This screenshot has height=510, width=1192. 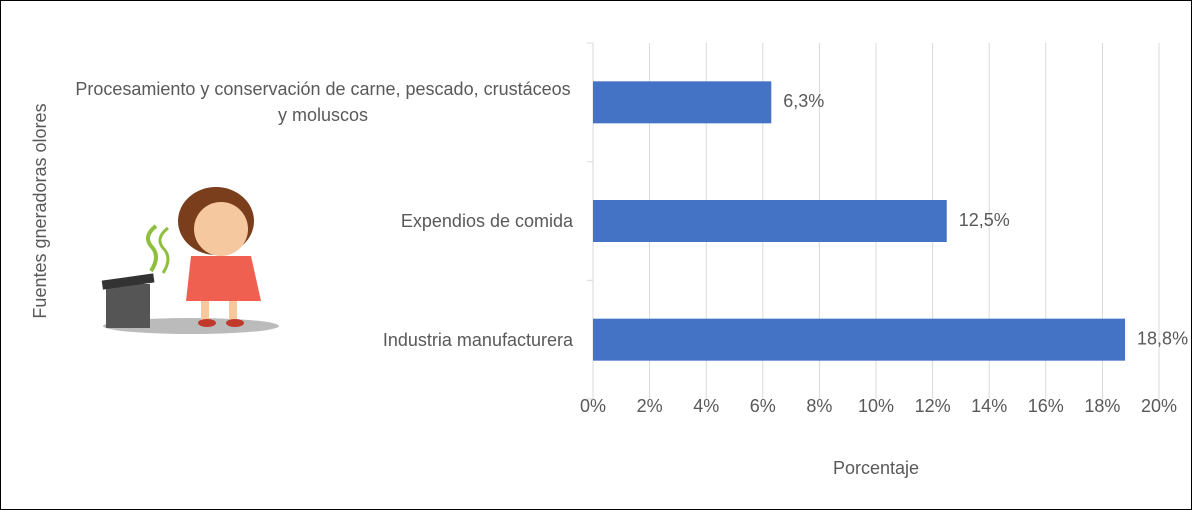 I want to click on x-tick-label: 18%, so click(x=1102, y=406).